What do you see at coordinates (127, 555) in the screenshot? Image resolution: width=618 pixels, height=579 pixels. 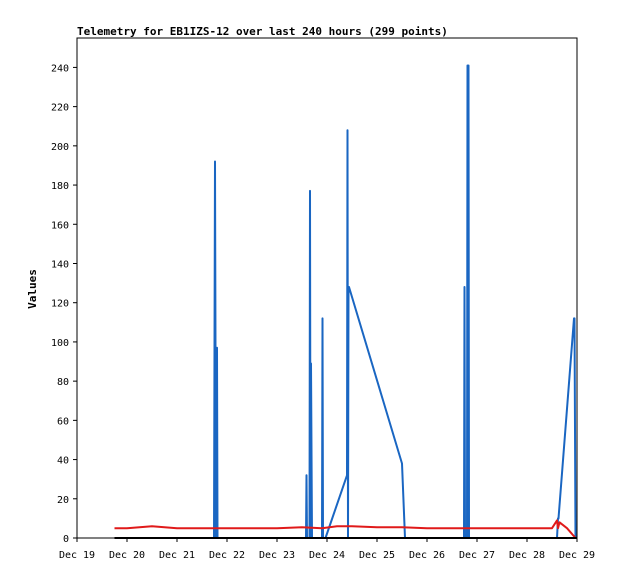 I see `x-tick-label: Dec 20` at bounding box center [127, 555].